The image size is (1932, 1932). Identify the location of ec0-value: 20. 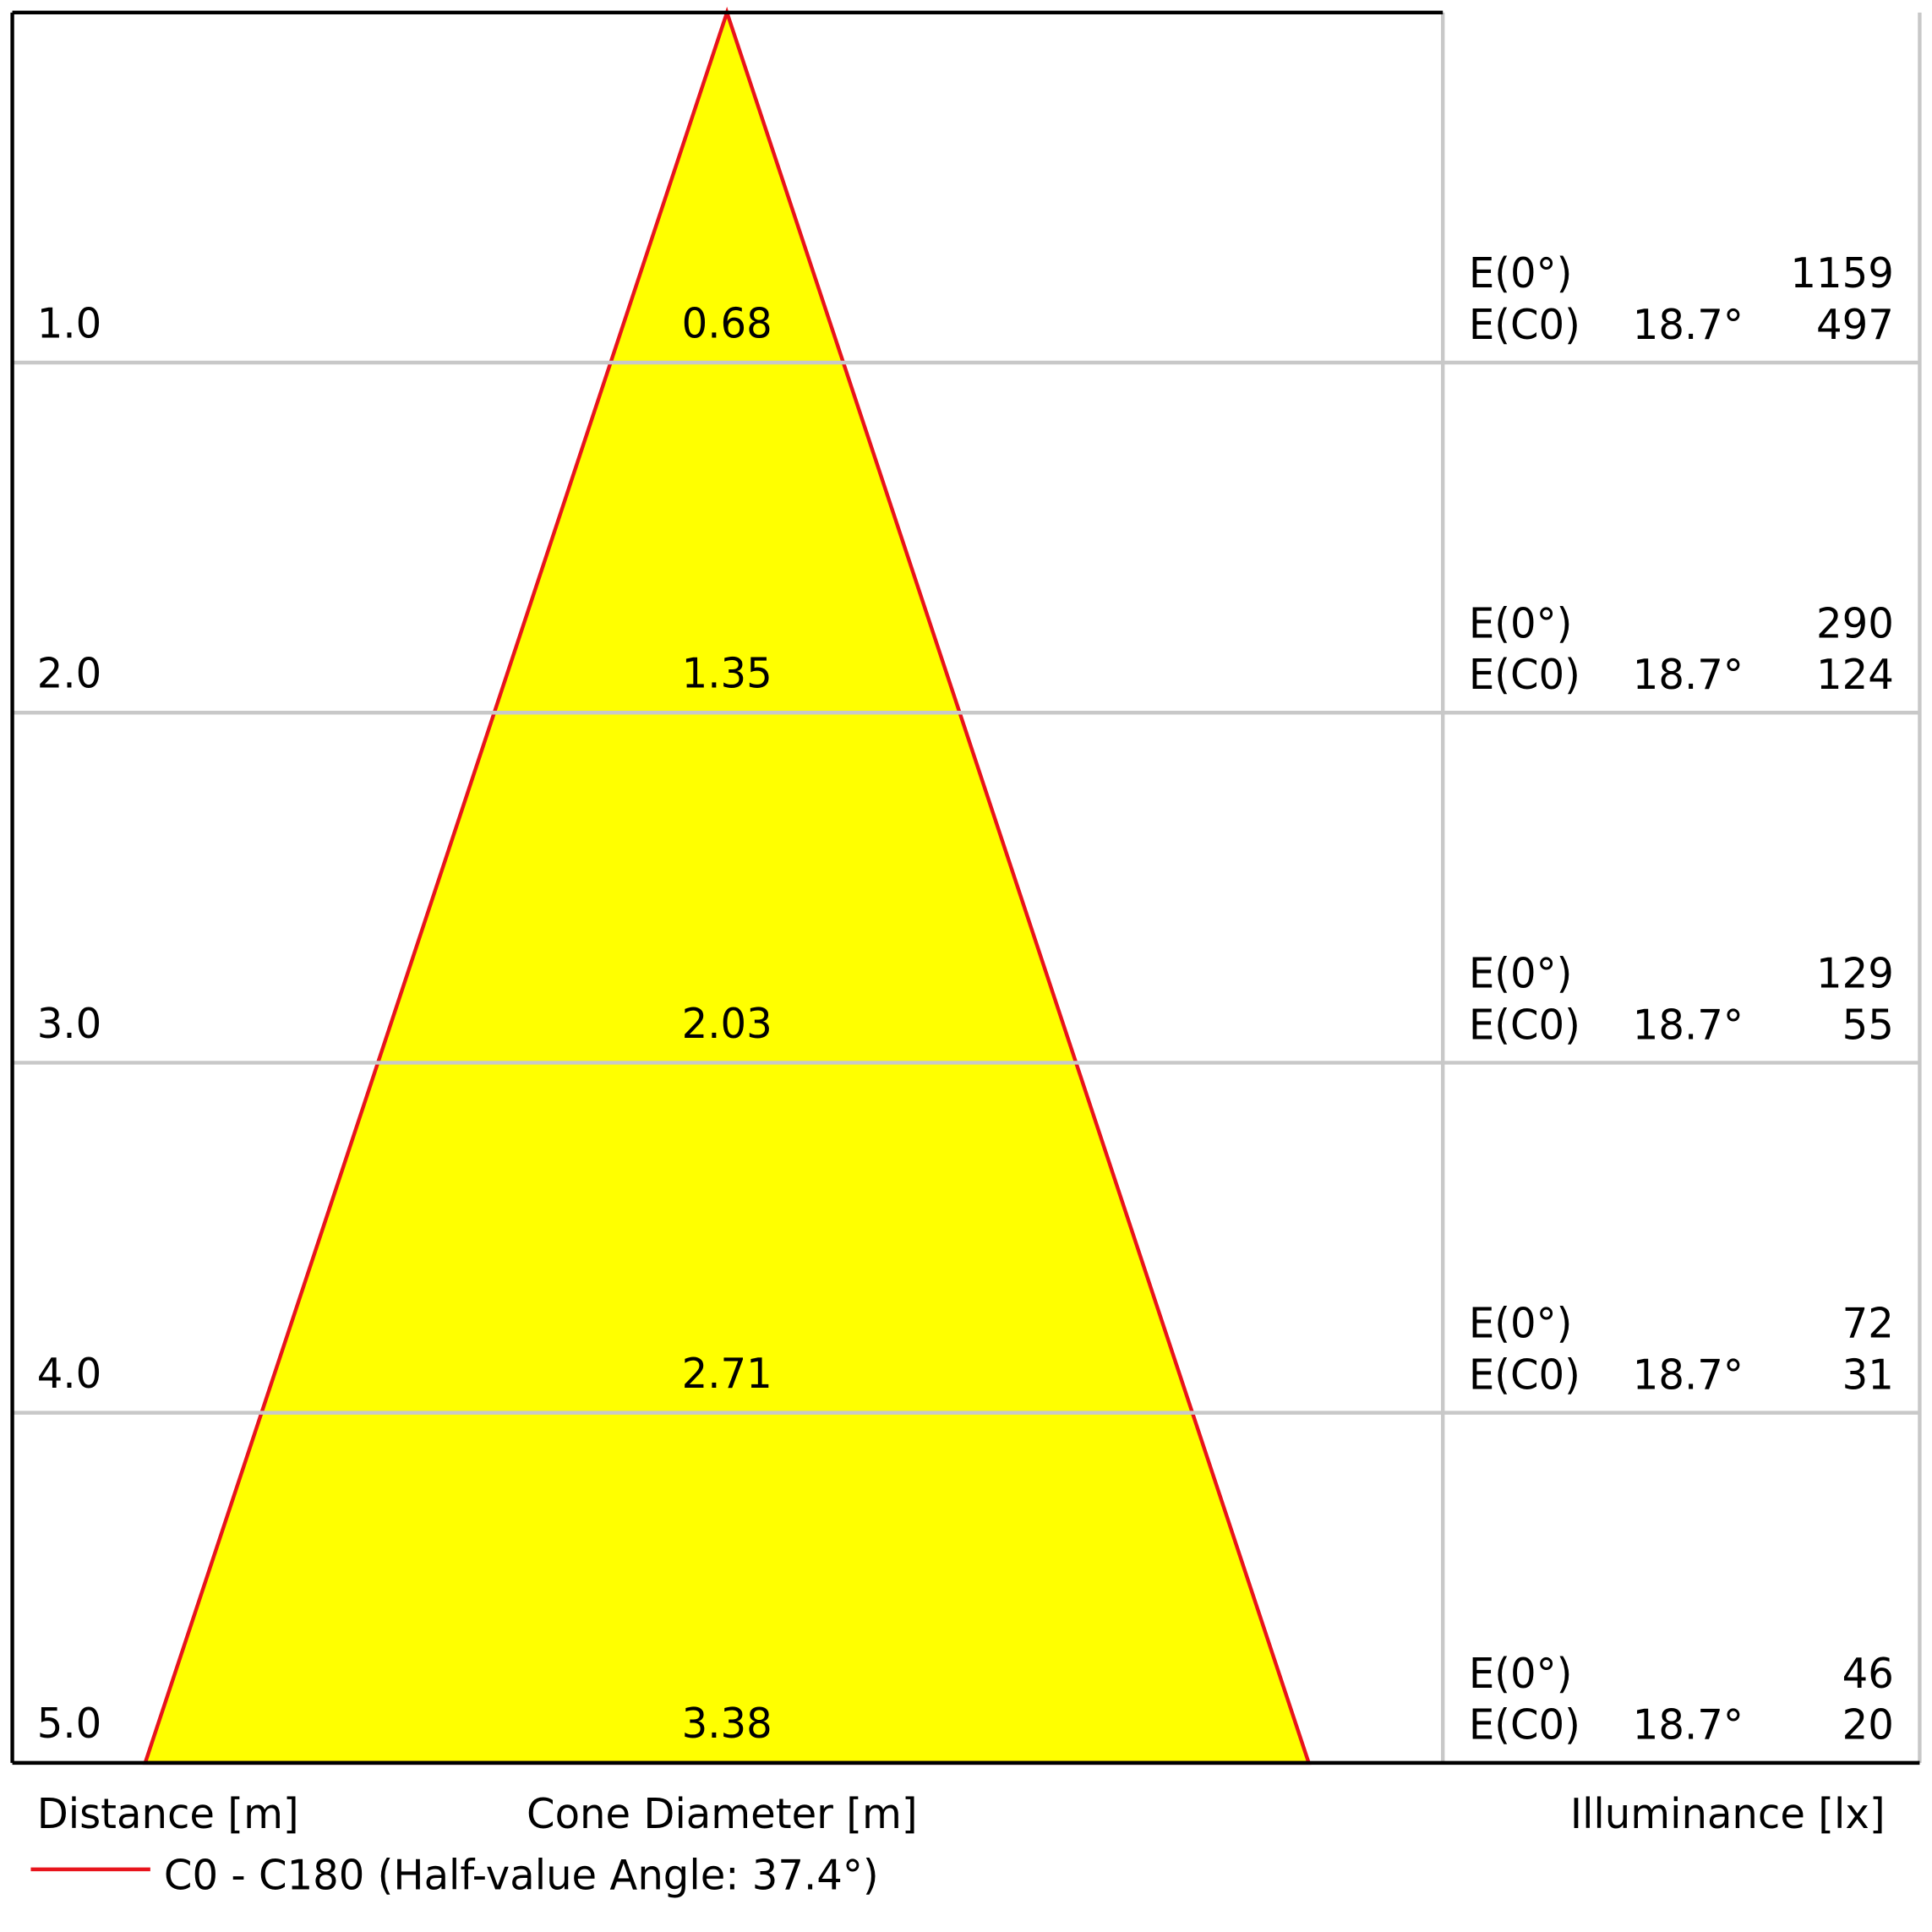
(1868, 1725).